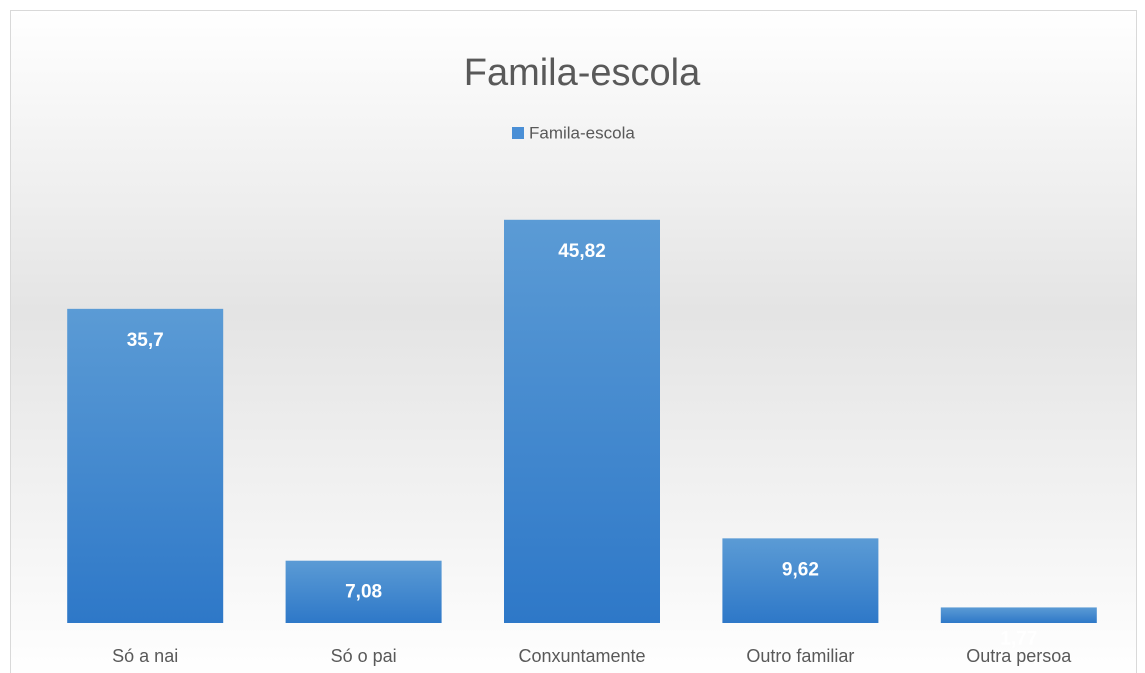 The image size is (1145, 673). Describe the element at coordinates (581, 656) in the screenshot. I see `x-tick-label: Conxuntamente` at that location.